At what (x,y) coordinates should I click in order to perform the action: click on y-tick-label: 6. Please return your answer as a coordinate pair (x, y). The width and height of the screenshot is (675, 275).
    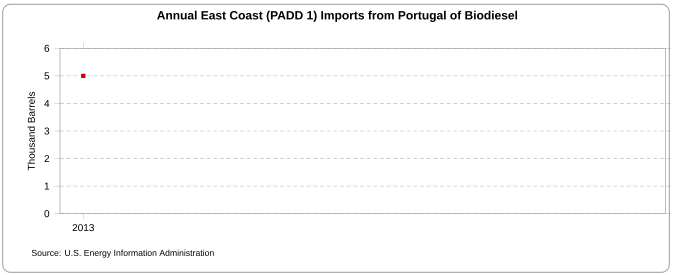
    Looking at the image, I should click on (47, 48).